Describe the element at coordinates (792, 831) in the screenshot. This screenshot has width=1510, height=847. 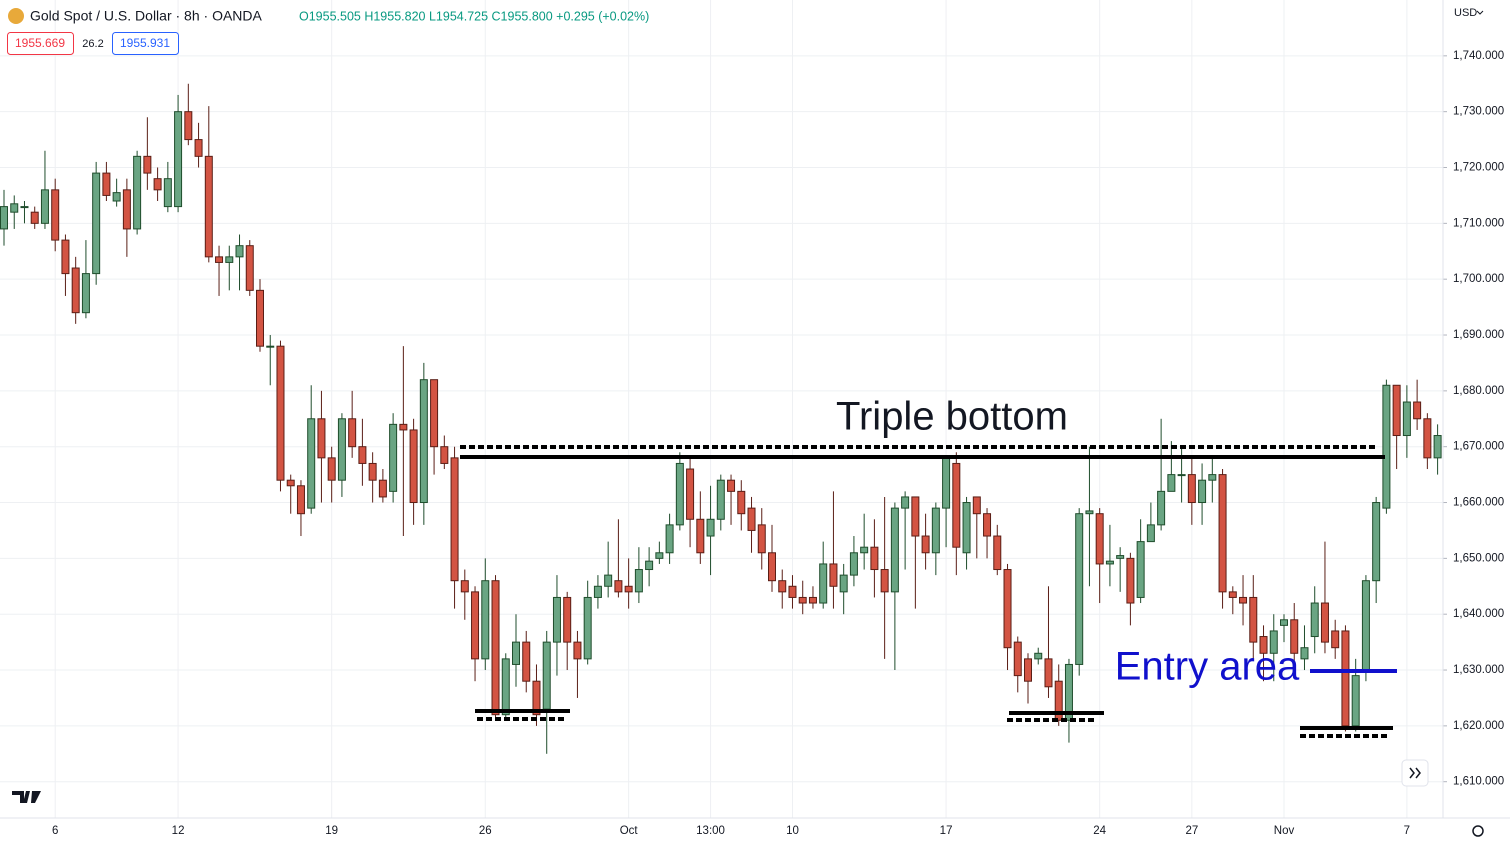
I see `x-tick-label: 10` at that location.